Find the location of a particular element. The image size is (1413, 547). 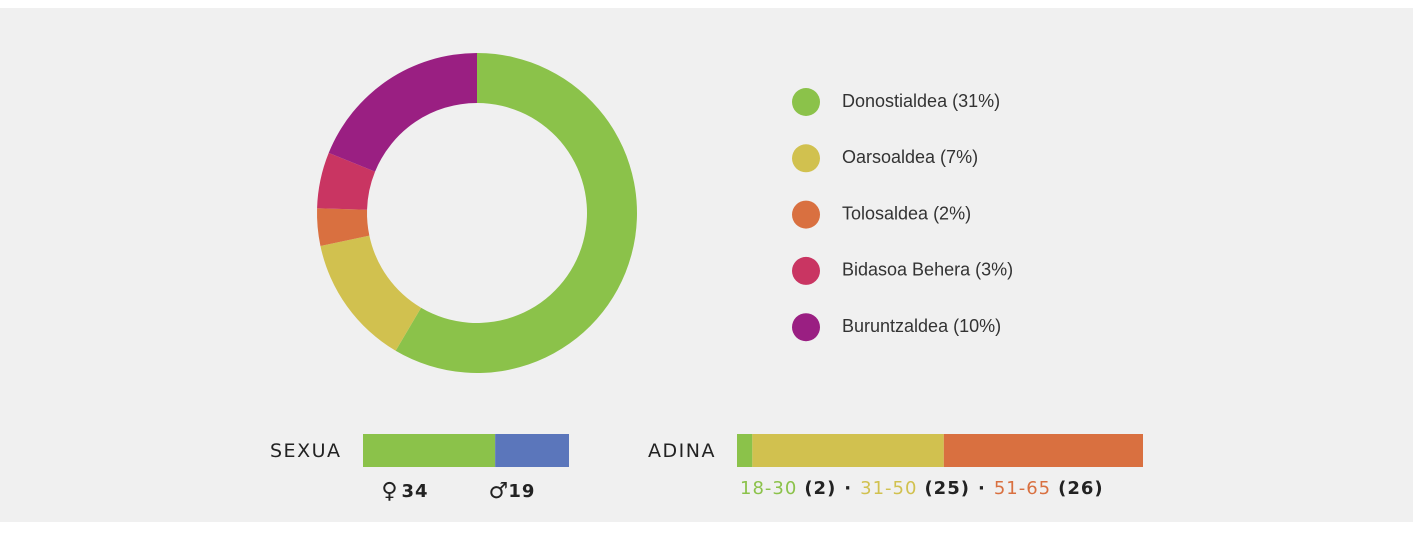

age-count: (25) is located at coordinates (947, 488).